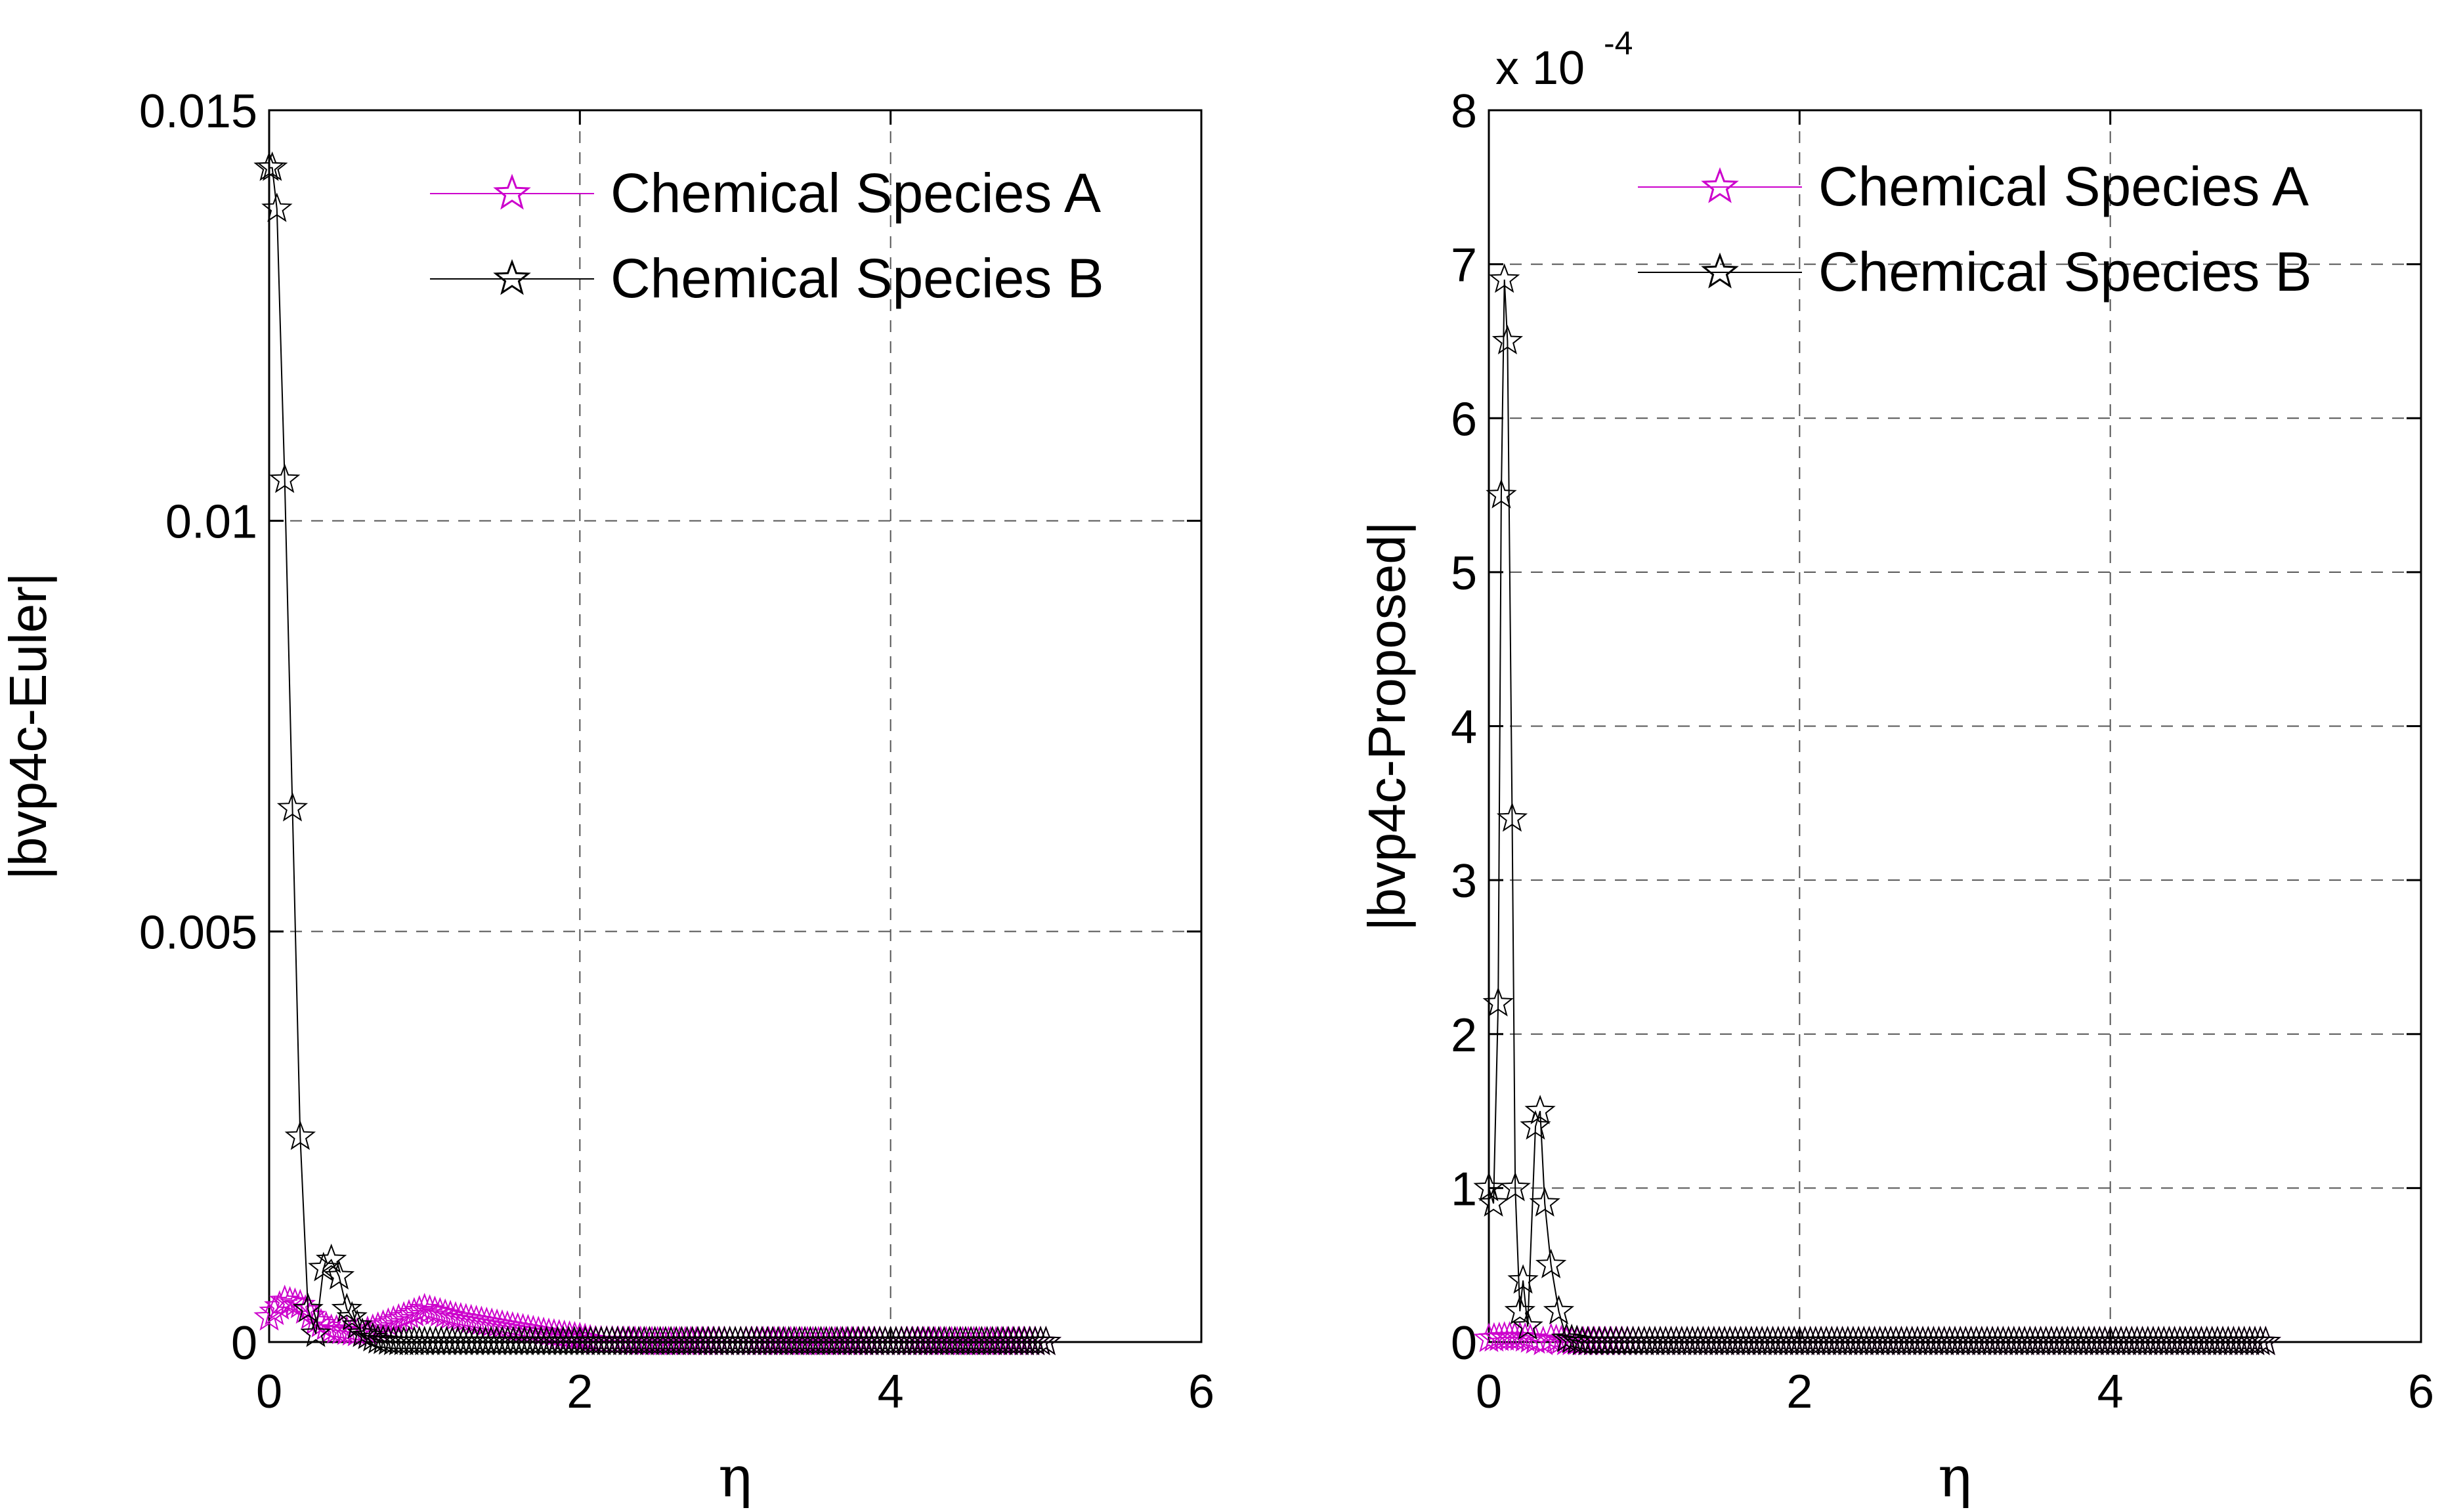 Image resolution: width=2444 pixels, height=1512 pixels. What do you see at coordinates (1464, 266) in the screenshot?
I see `y-tick-label: 7` at bounding box center [1464, 266].